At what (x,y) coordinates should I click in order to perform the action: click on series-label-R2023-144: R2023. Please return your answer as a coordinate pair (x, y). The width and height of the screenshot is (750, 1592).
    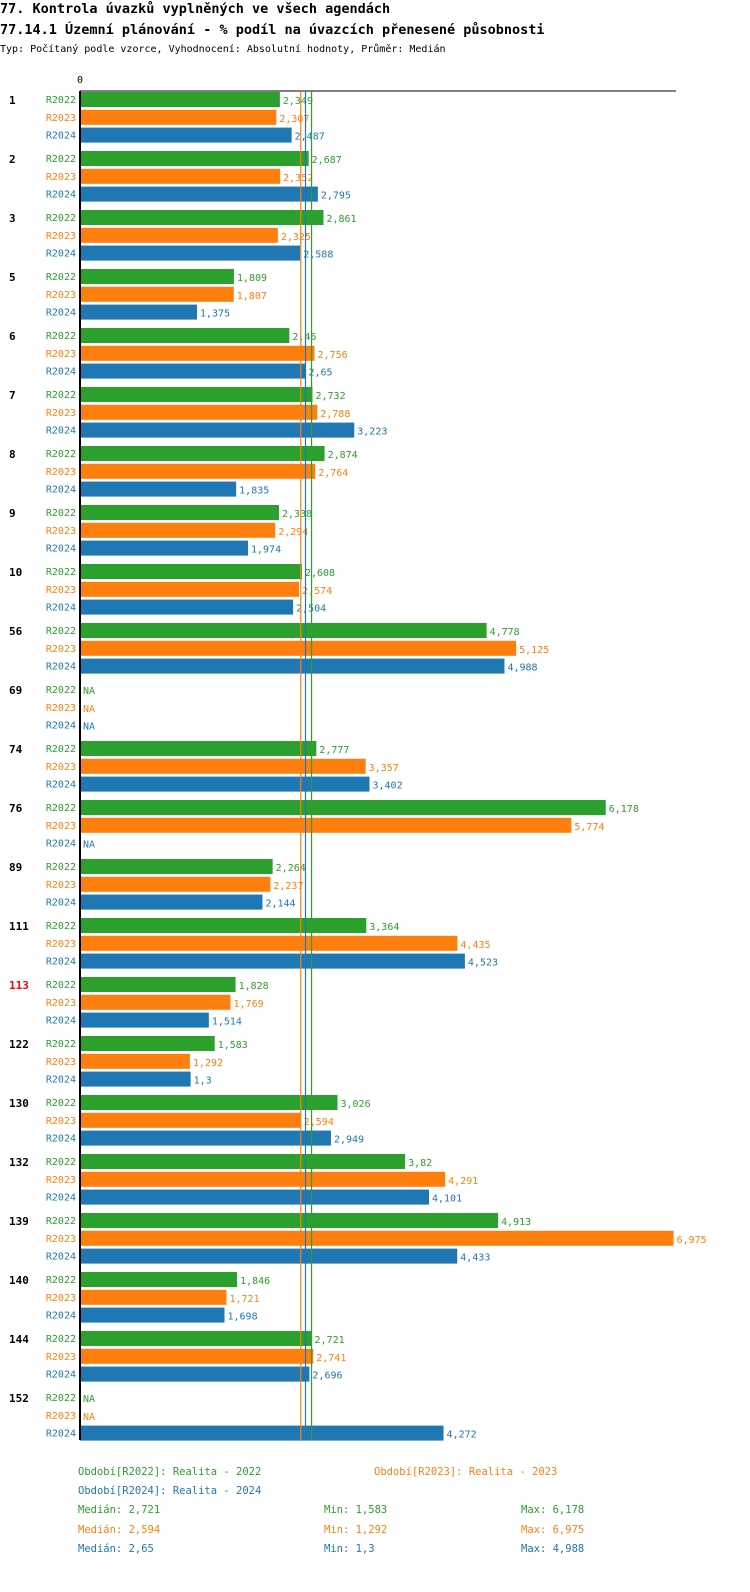
    Looking at the image, I should click on (61, 1357).